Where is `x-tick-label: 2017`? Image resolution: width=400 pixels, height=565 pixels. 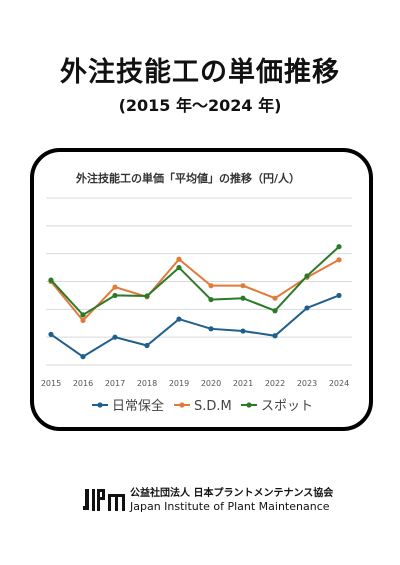 x-tick-label: 2017 is located at coordinates (115, 383).